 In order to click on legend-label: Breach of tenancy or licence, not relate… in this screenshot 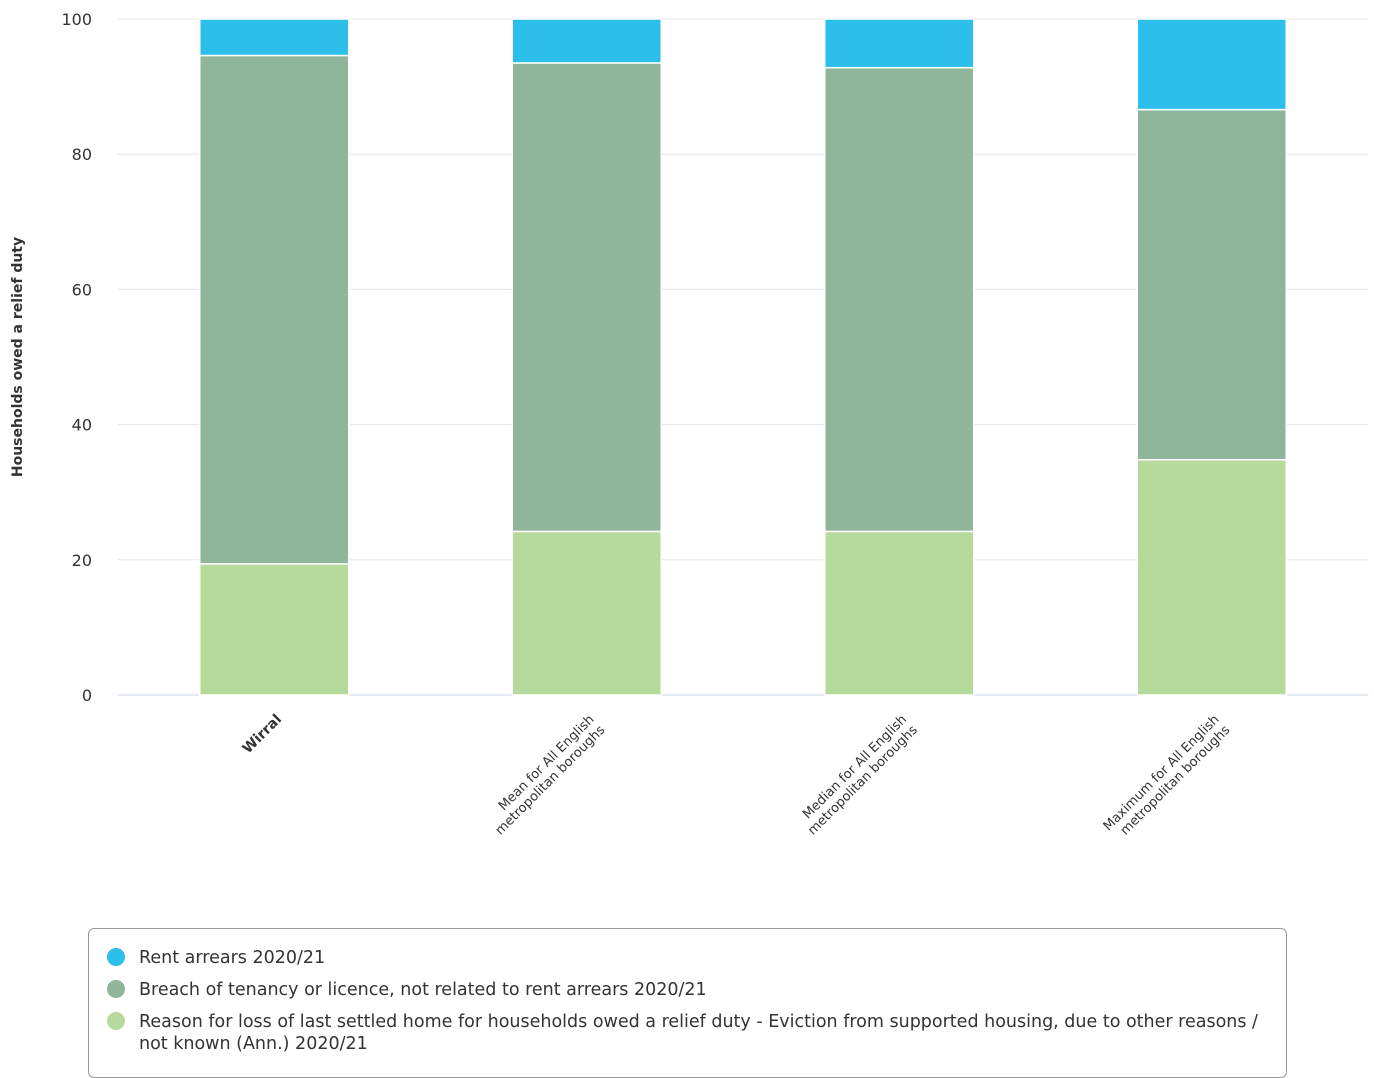, I will do `click(423, 990)`.